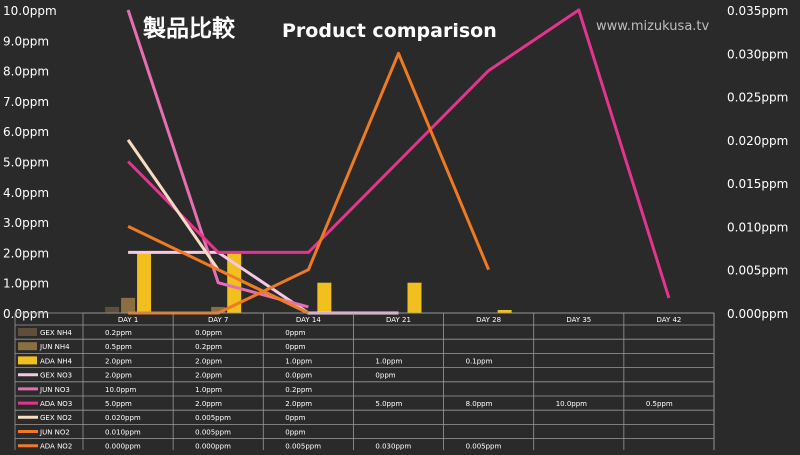 This screenshot has height=455, width=800. I want to click on y-left-tick-label: 5.0ppm, so click(26, 163).